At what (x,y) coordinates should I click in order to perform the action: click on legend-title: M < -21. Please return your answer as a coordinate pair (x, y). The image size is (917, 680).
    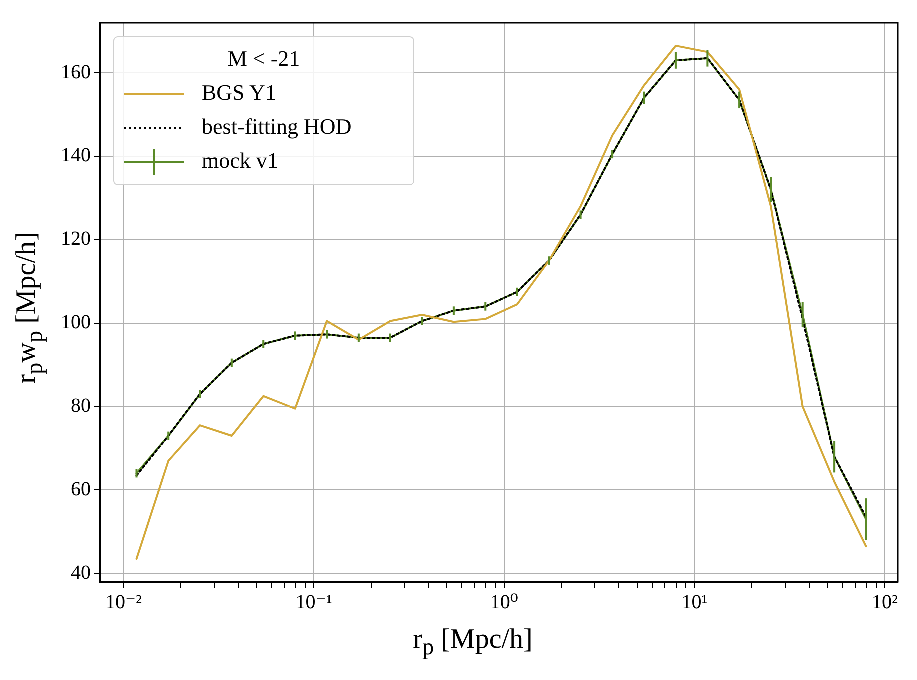
    Looking at the image, I should click on (264, 58).